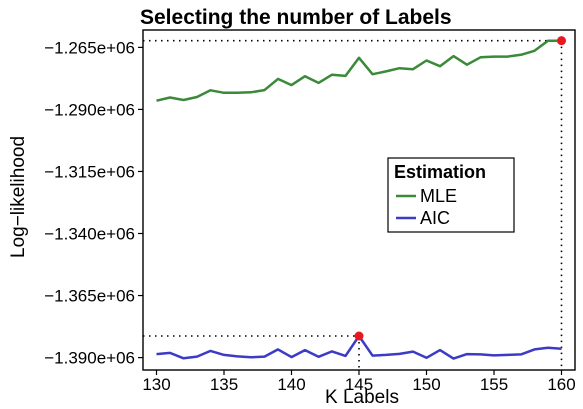 The height and width of the screenshot is (409, 583). Describe the element at coordinates (359, 70) in the screenshot. I see `series-line-mle` at that location.